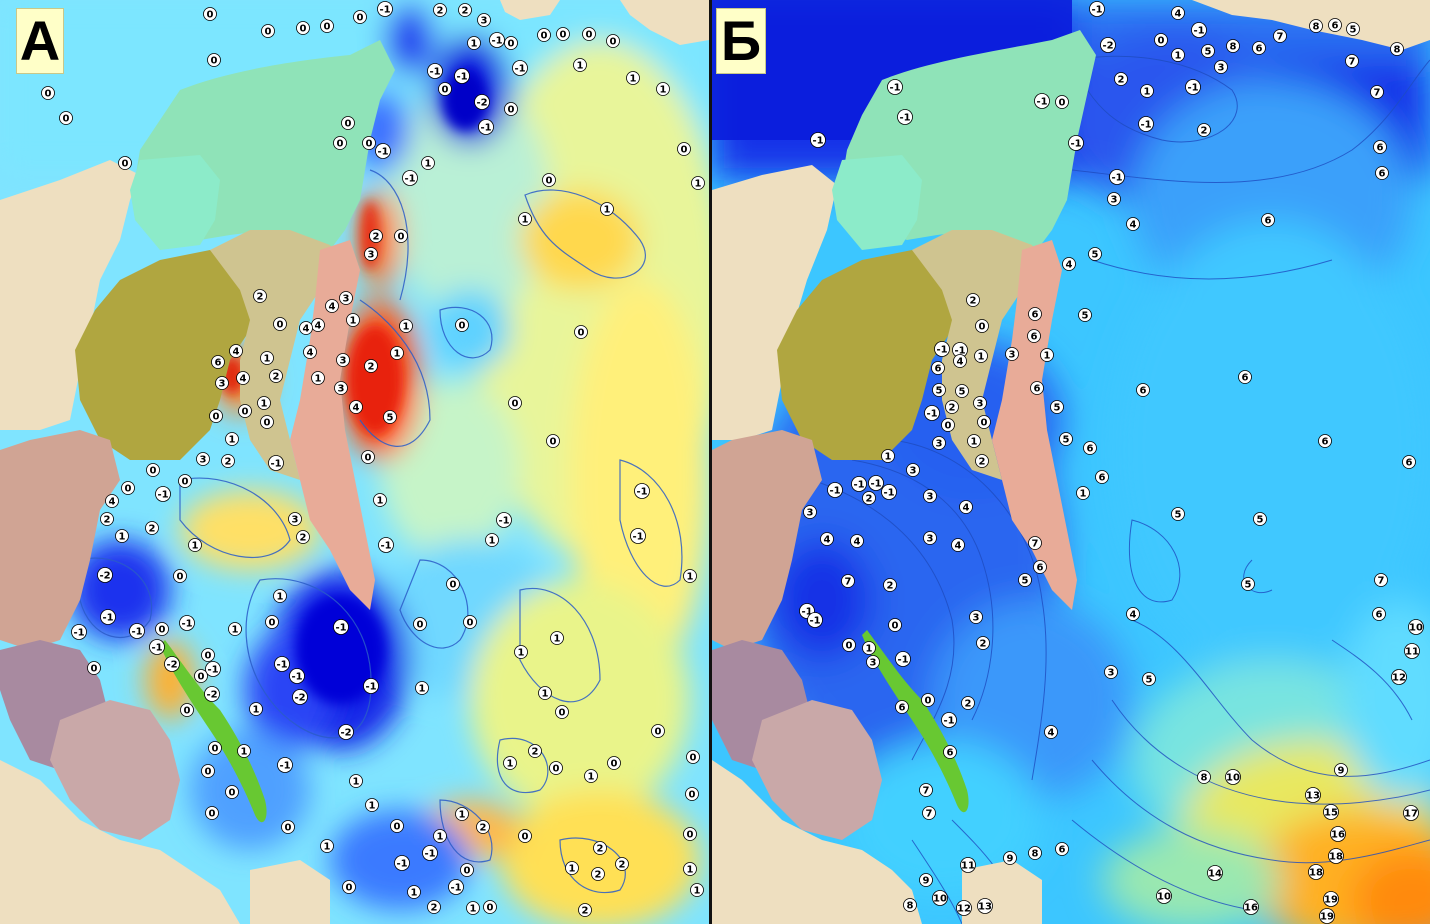 This screenshot has height=924, width=1430. I want to click on value-label: 18, so click(1316, 872).